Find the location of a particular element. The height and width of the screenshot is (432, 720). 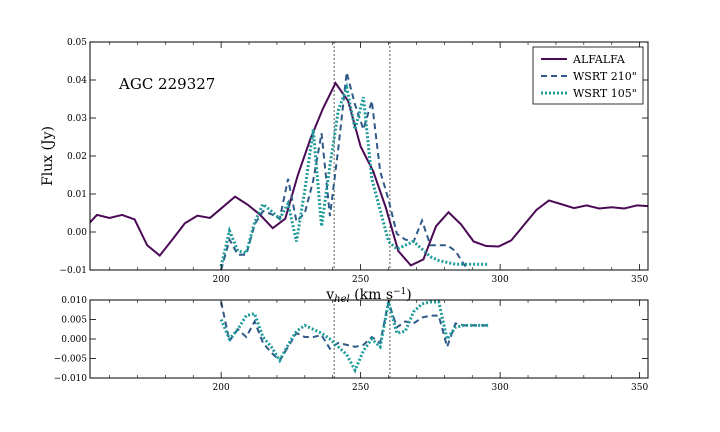

main-y-tick-label-2: 0.01 is located at coordinates (77, 195).